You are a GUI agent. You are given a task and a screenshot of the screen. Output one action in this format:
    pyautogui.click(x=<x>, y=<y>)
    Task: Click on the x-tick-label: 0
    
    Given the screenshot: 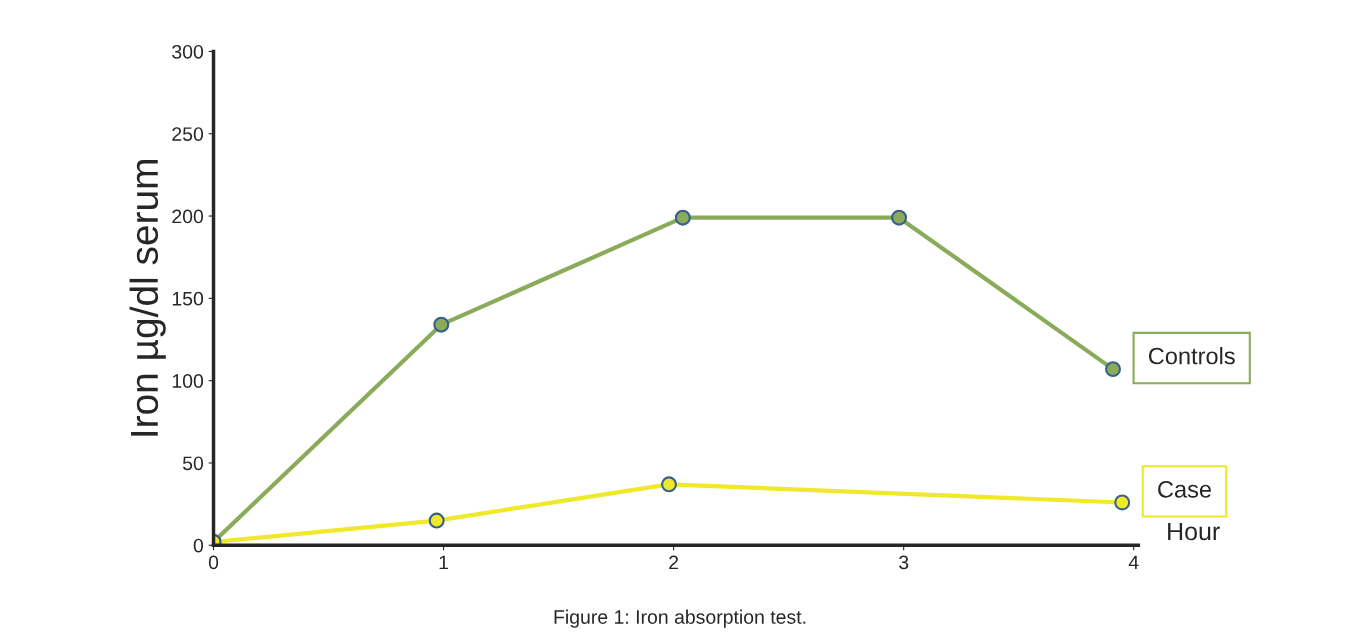 What is the action you would take?
    pyautogui.click(x=213, y=562)
    